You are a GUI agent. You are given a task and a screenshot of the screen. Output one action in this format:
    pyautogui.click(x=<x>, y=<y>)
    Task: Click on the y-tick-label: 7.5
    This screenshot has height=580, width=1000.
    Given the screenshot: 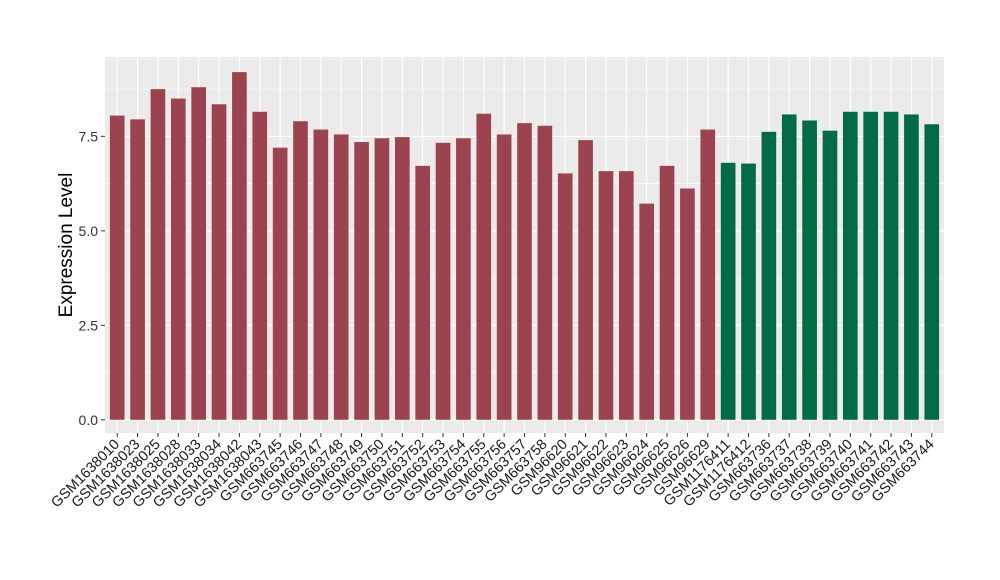 What is the action you would take?
    pyautogui.click(x=89, y=136)
    